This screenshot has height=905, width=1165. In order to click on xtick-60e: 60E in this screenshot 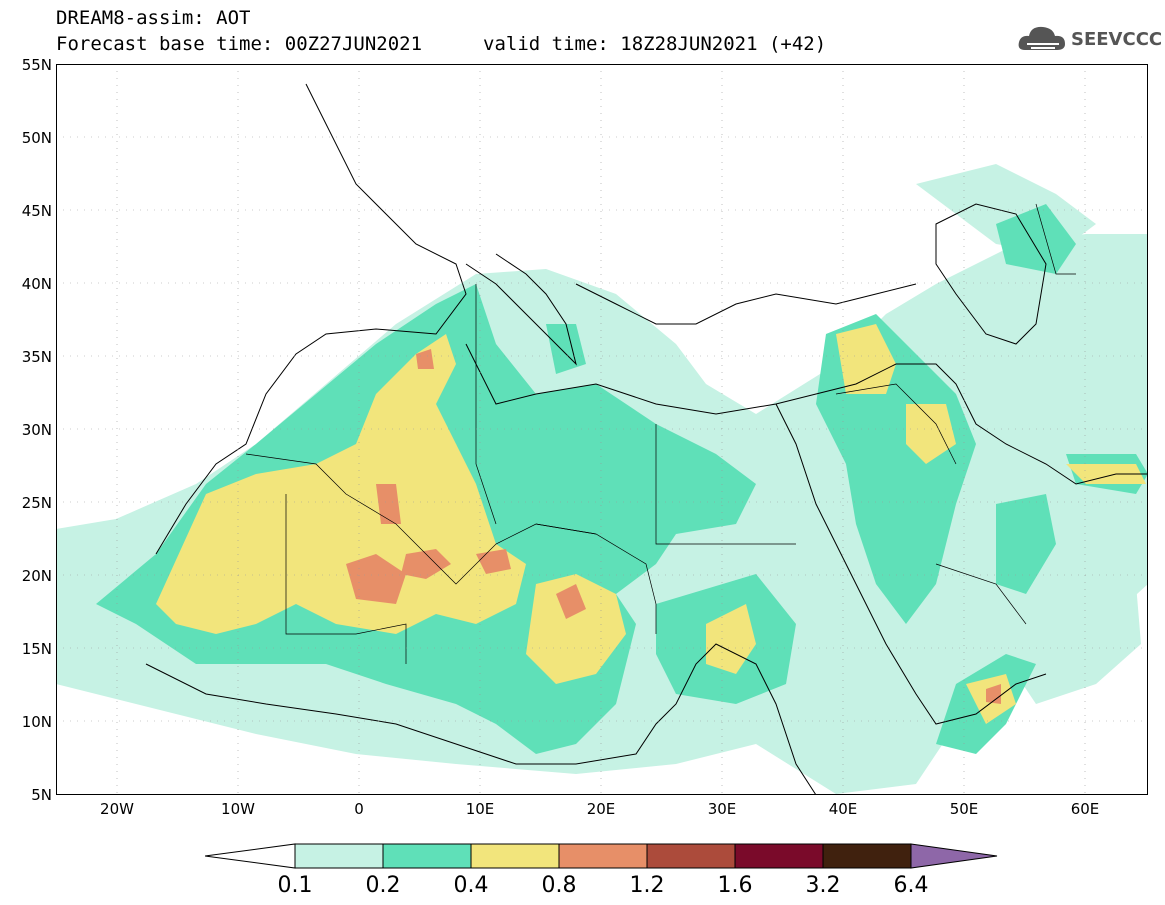, I will do `click(1085, 809)`.